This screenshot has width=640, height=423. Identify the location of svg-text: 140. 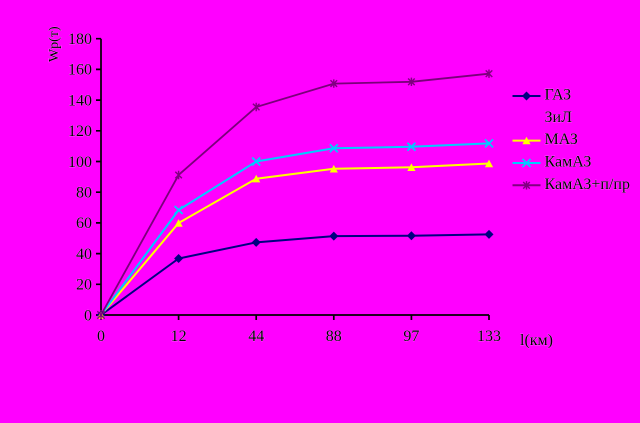
(80, 100).